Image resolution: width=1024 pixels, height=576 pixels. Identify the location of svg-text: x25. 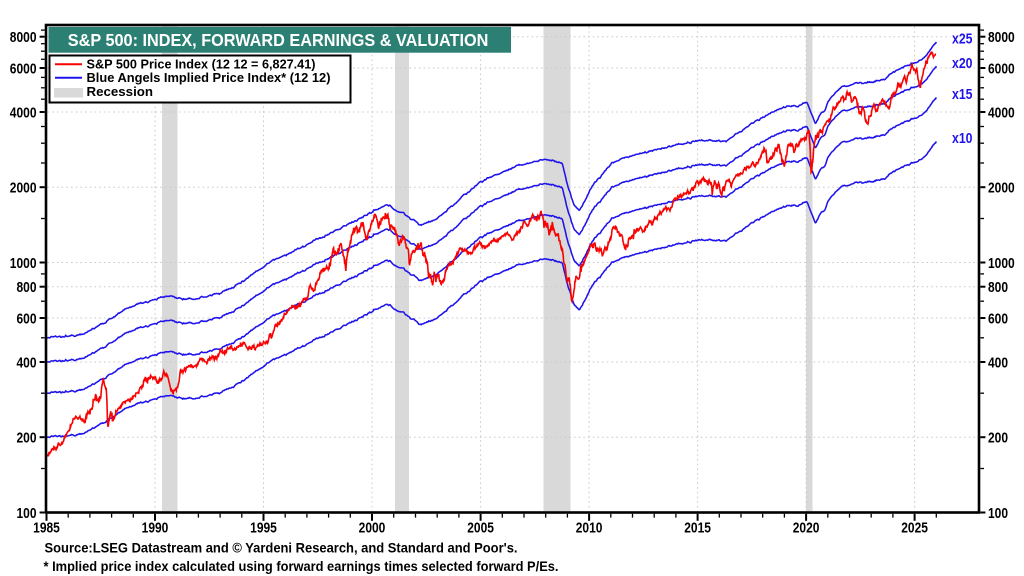
(962, 39).